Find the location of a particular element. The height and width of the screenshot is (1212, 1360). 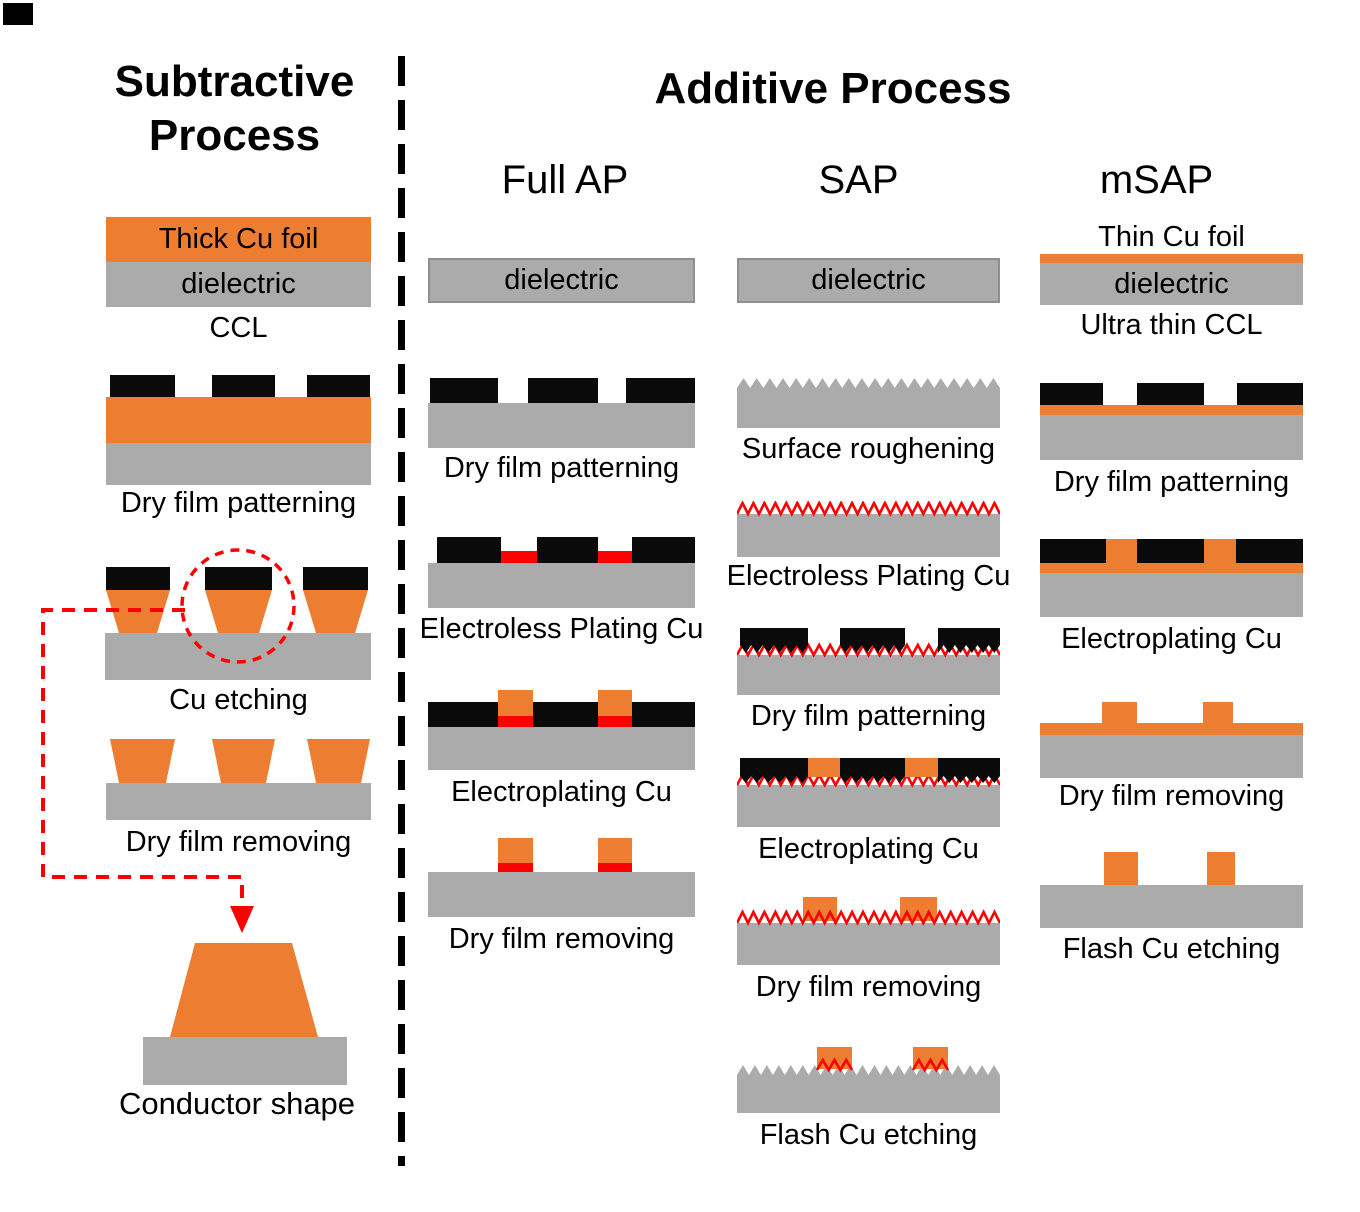

corner-crop-mark is located at coordinates (18, 14).